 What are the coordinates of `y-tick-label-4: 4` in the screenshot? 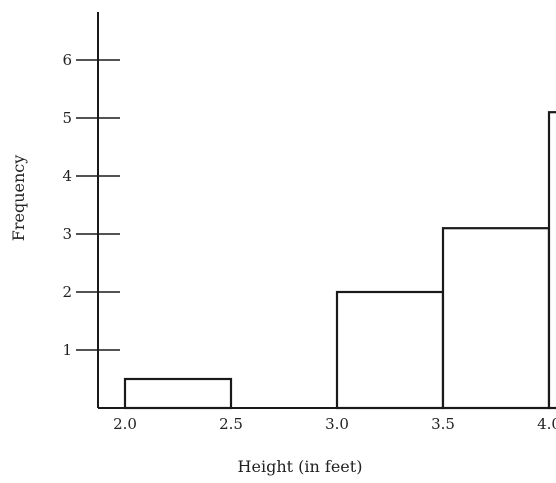 It's located at (67, 176).